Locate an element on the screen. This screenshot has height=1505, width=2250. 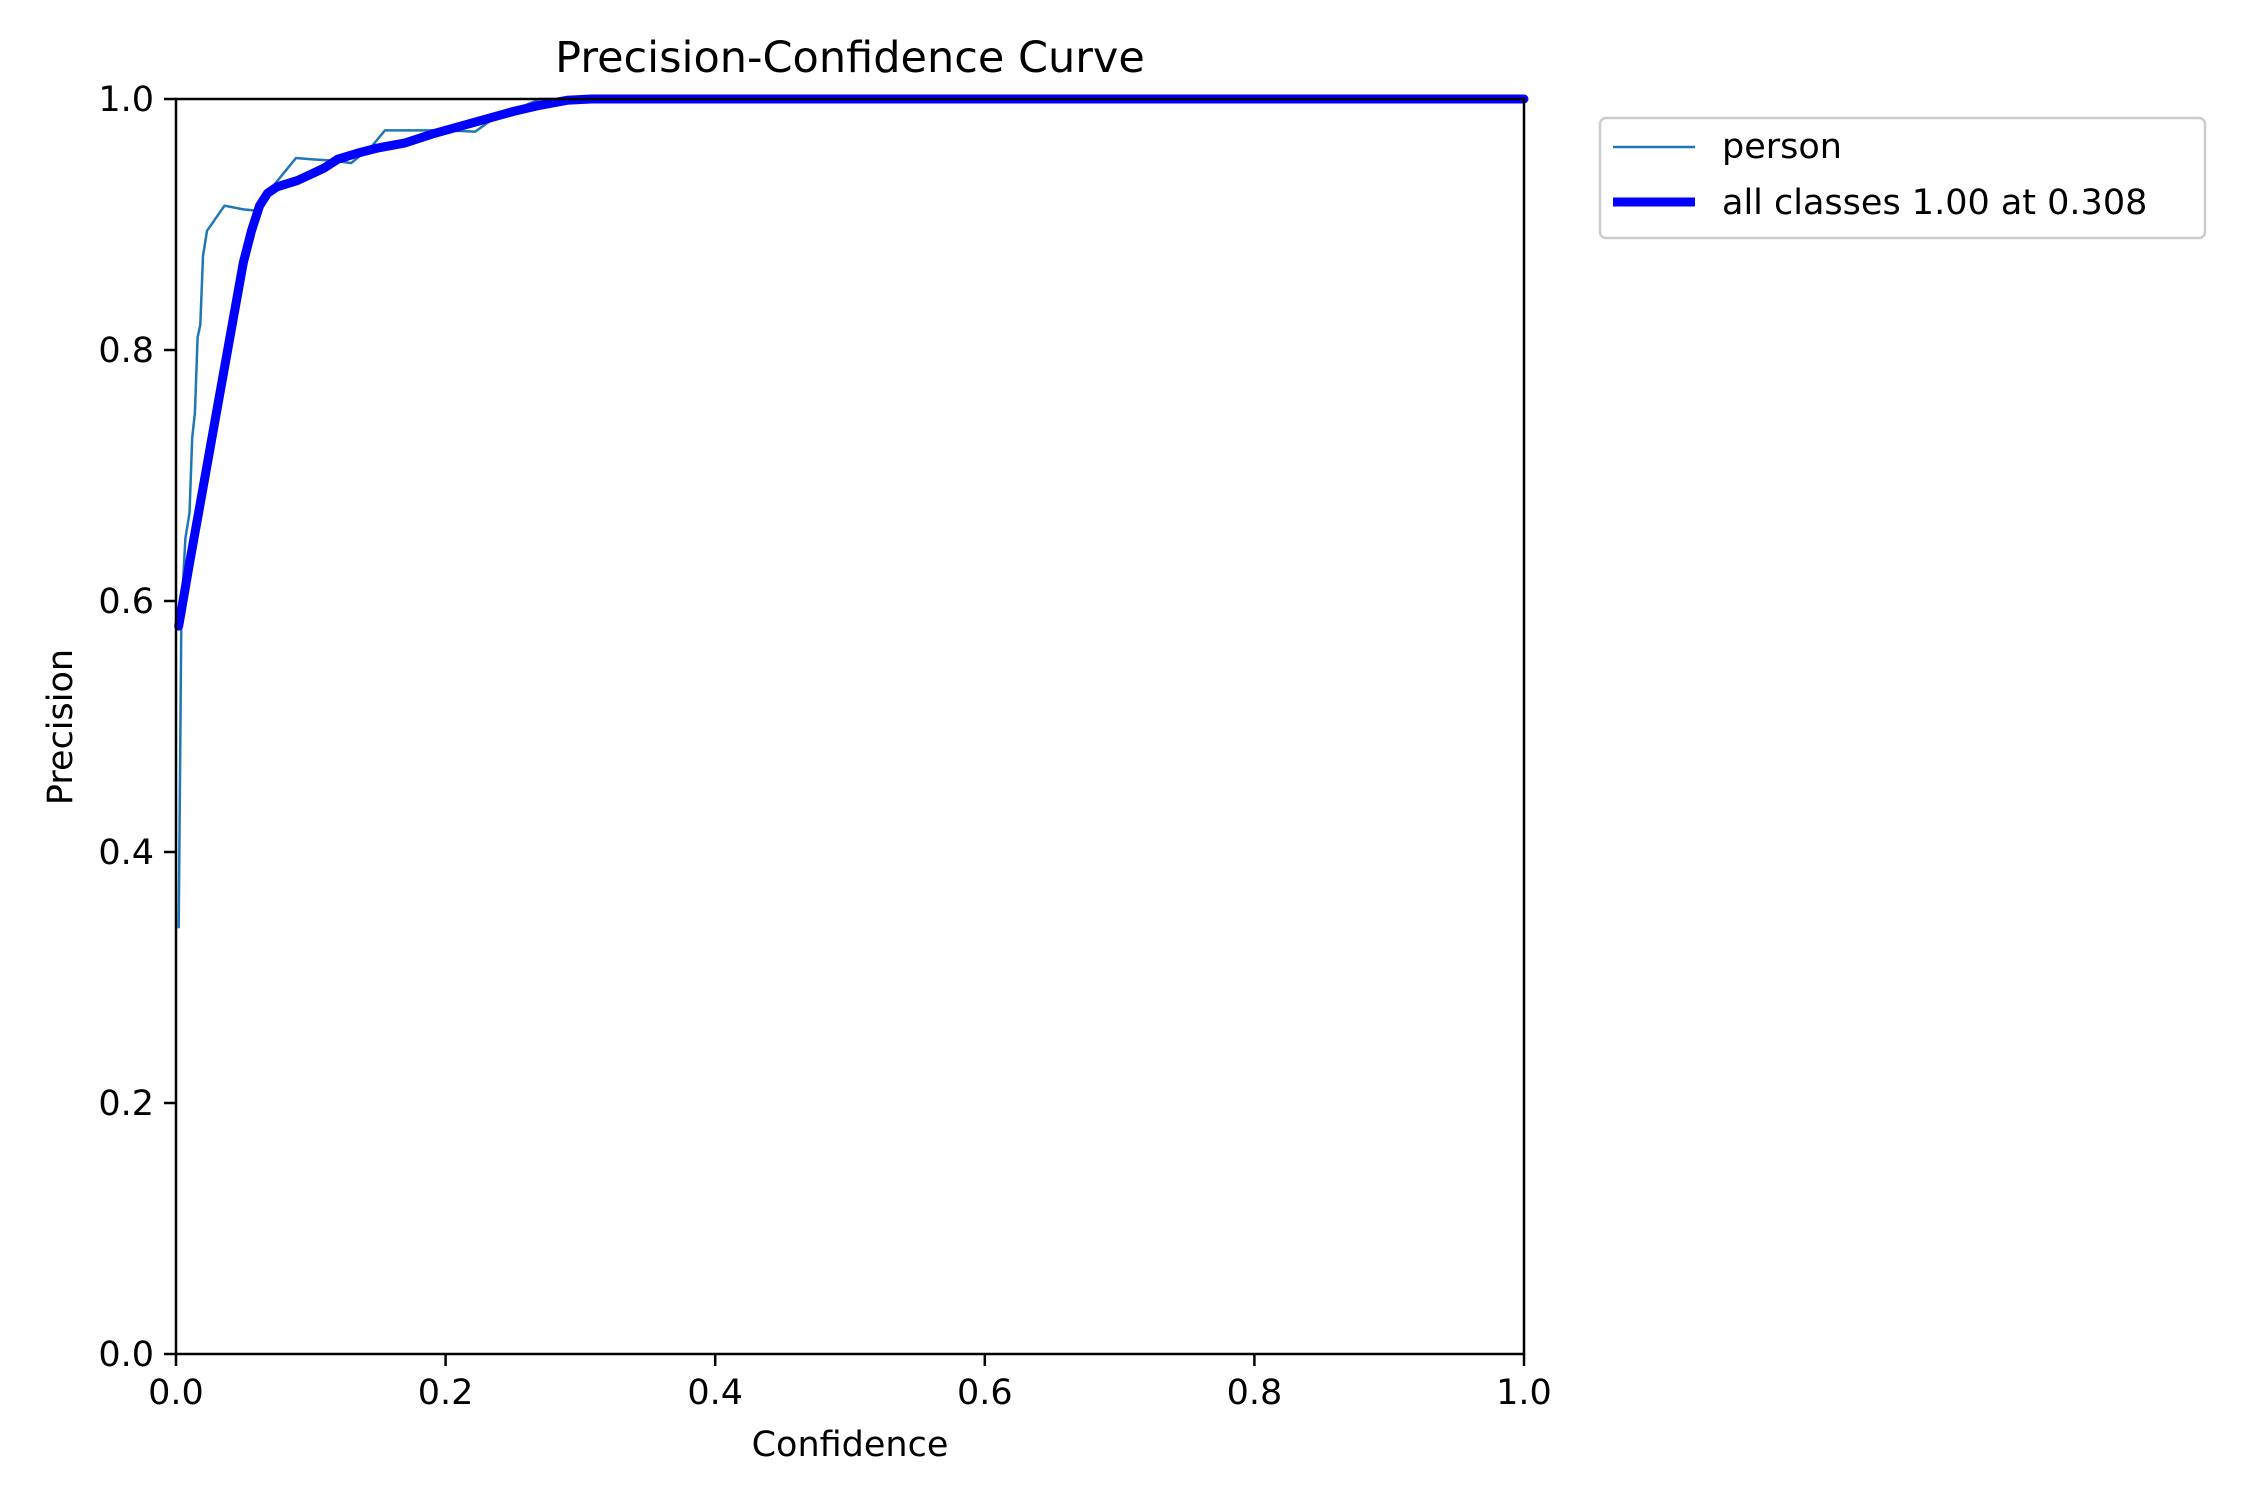
legend-frame is located at coordinates (1902, 178).